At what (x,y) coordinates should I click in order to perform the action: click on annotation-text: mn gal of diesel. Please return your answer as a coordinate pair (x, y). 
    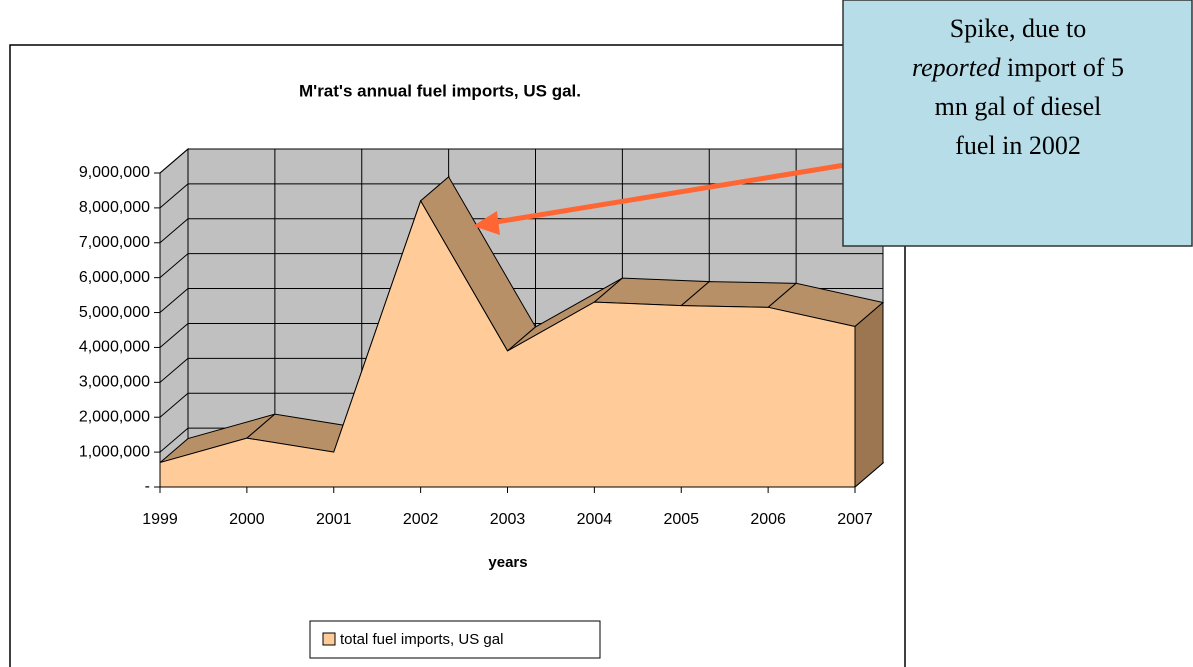
    Looking at the image, I should click on (1018, 106).